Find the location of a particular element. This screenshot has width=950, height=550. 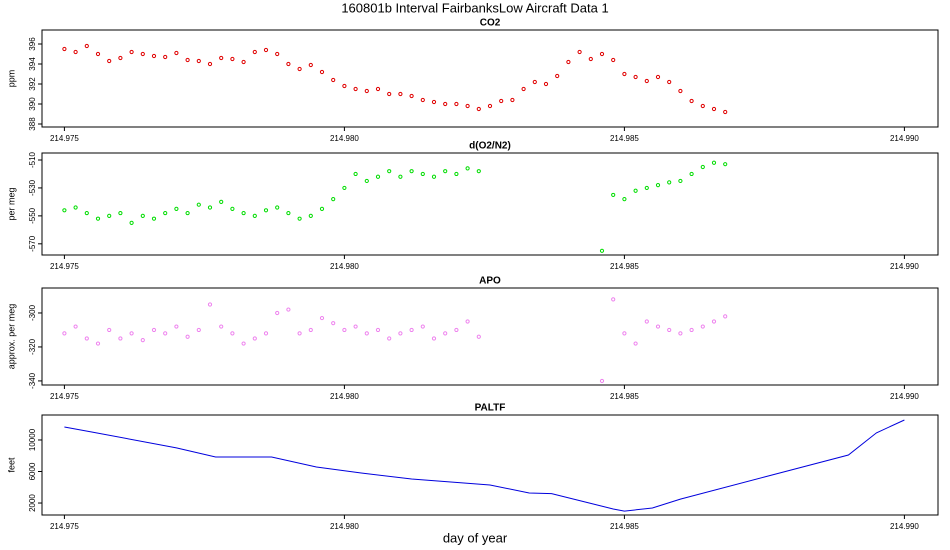

y-tick-label: -570 is located at coordinates (32, 243).